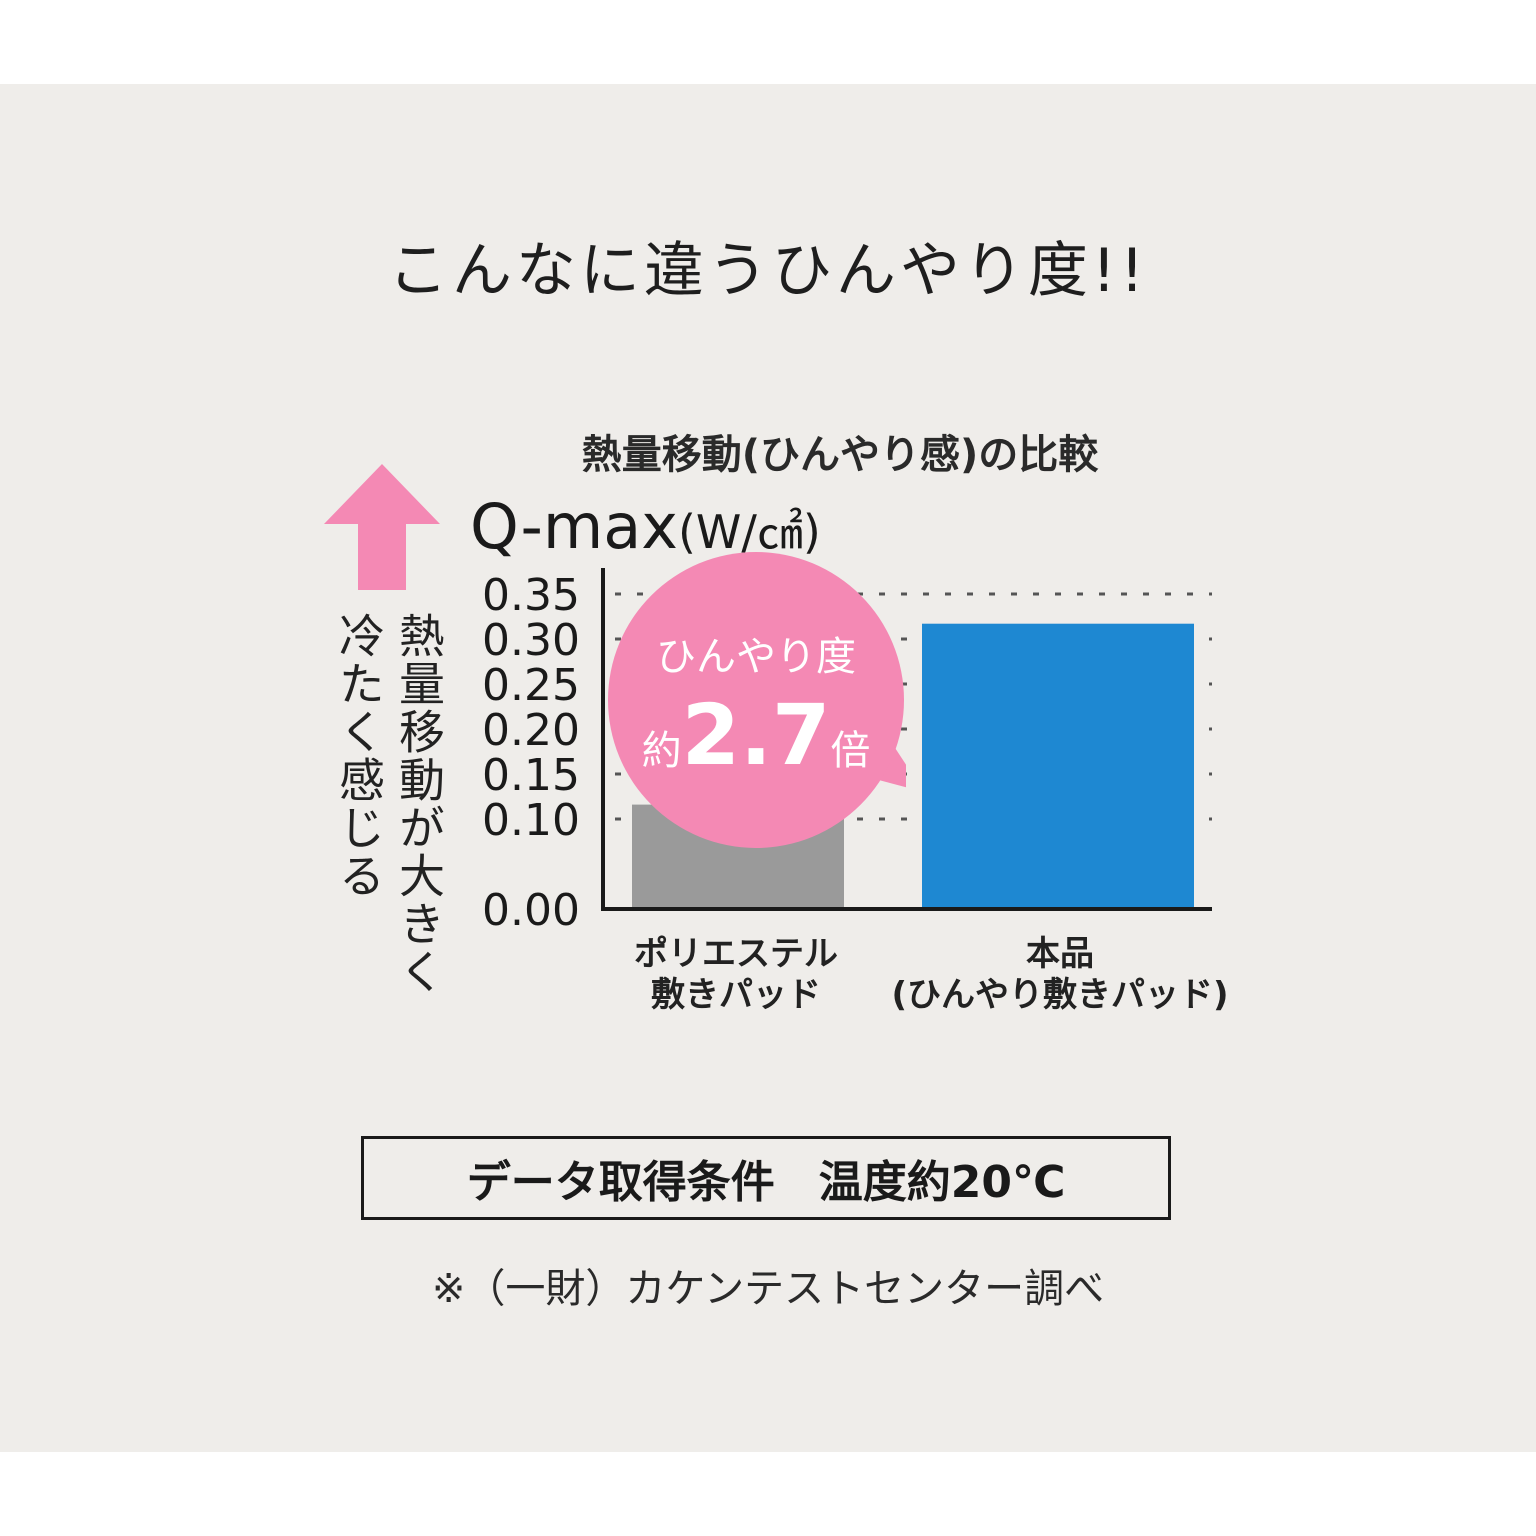 The width and height of the screenshot is (1536, 1536). What do you see at coordinates (1060, 954) in the screenshot?
I see `x-label-line: 本品` at bounding box center [1060, 954].